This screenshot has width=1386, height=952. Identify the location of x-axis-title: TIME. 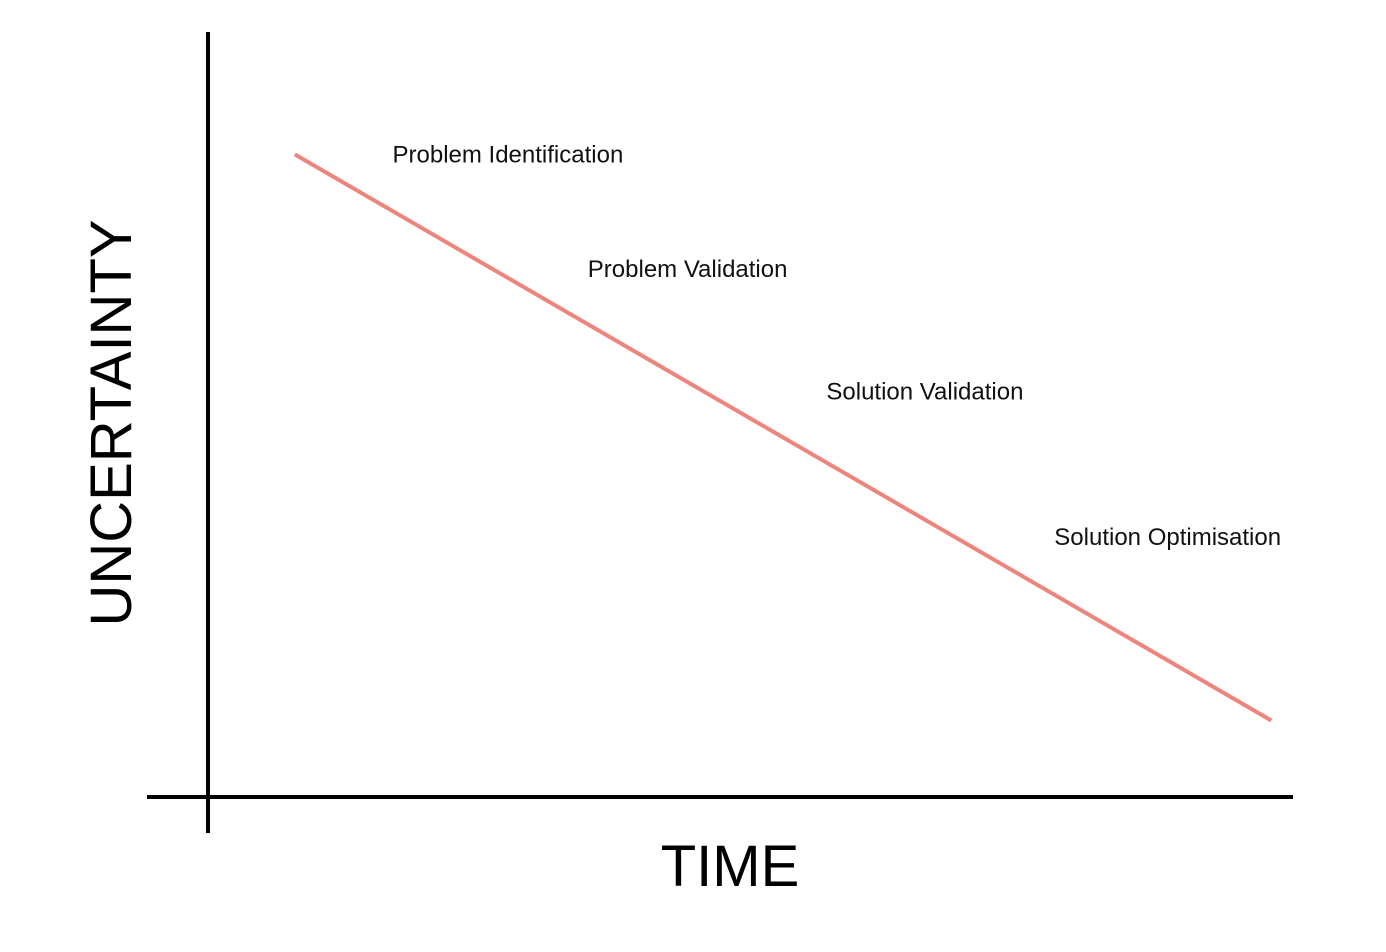
(730, 866).